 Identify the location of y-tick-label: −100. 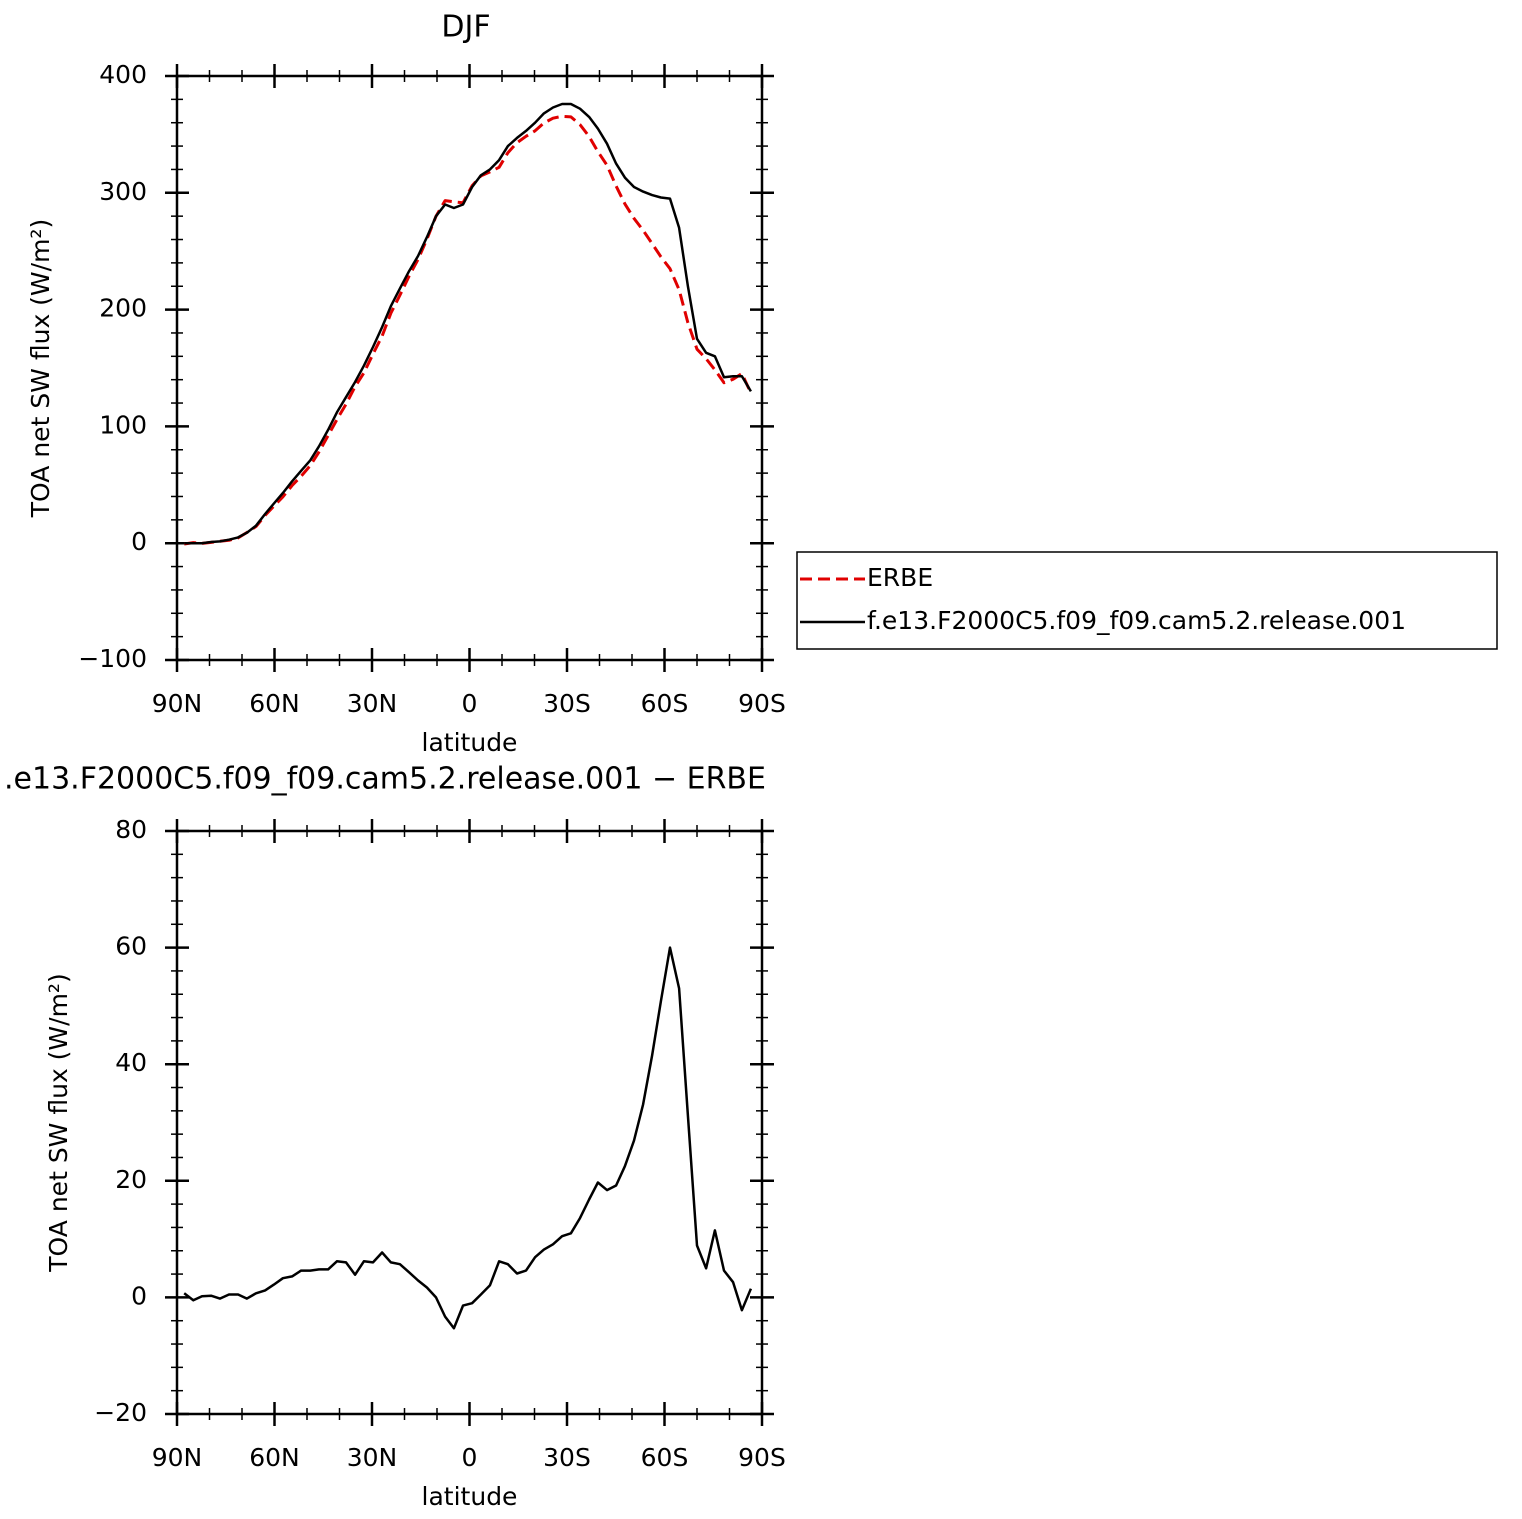
(112, 658).